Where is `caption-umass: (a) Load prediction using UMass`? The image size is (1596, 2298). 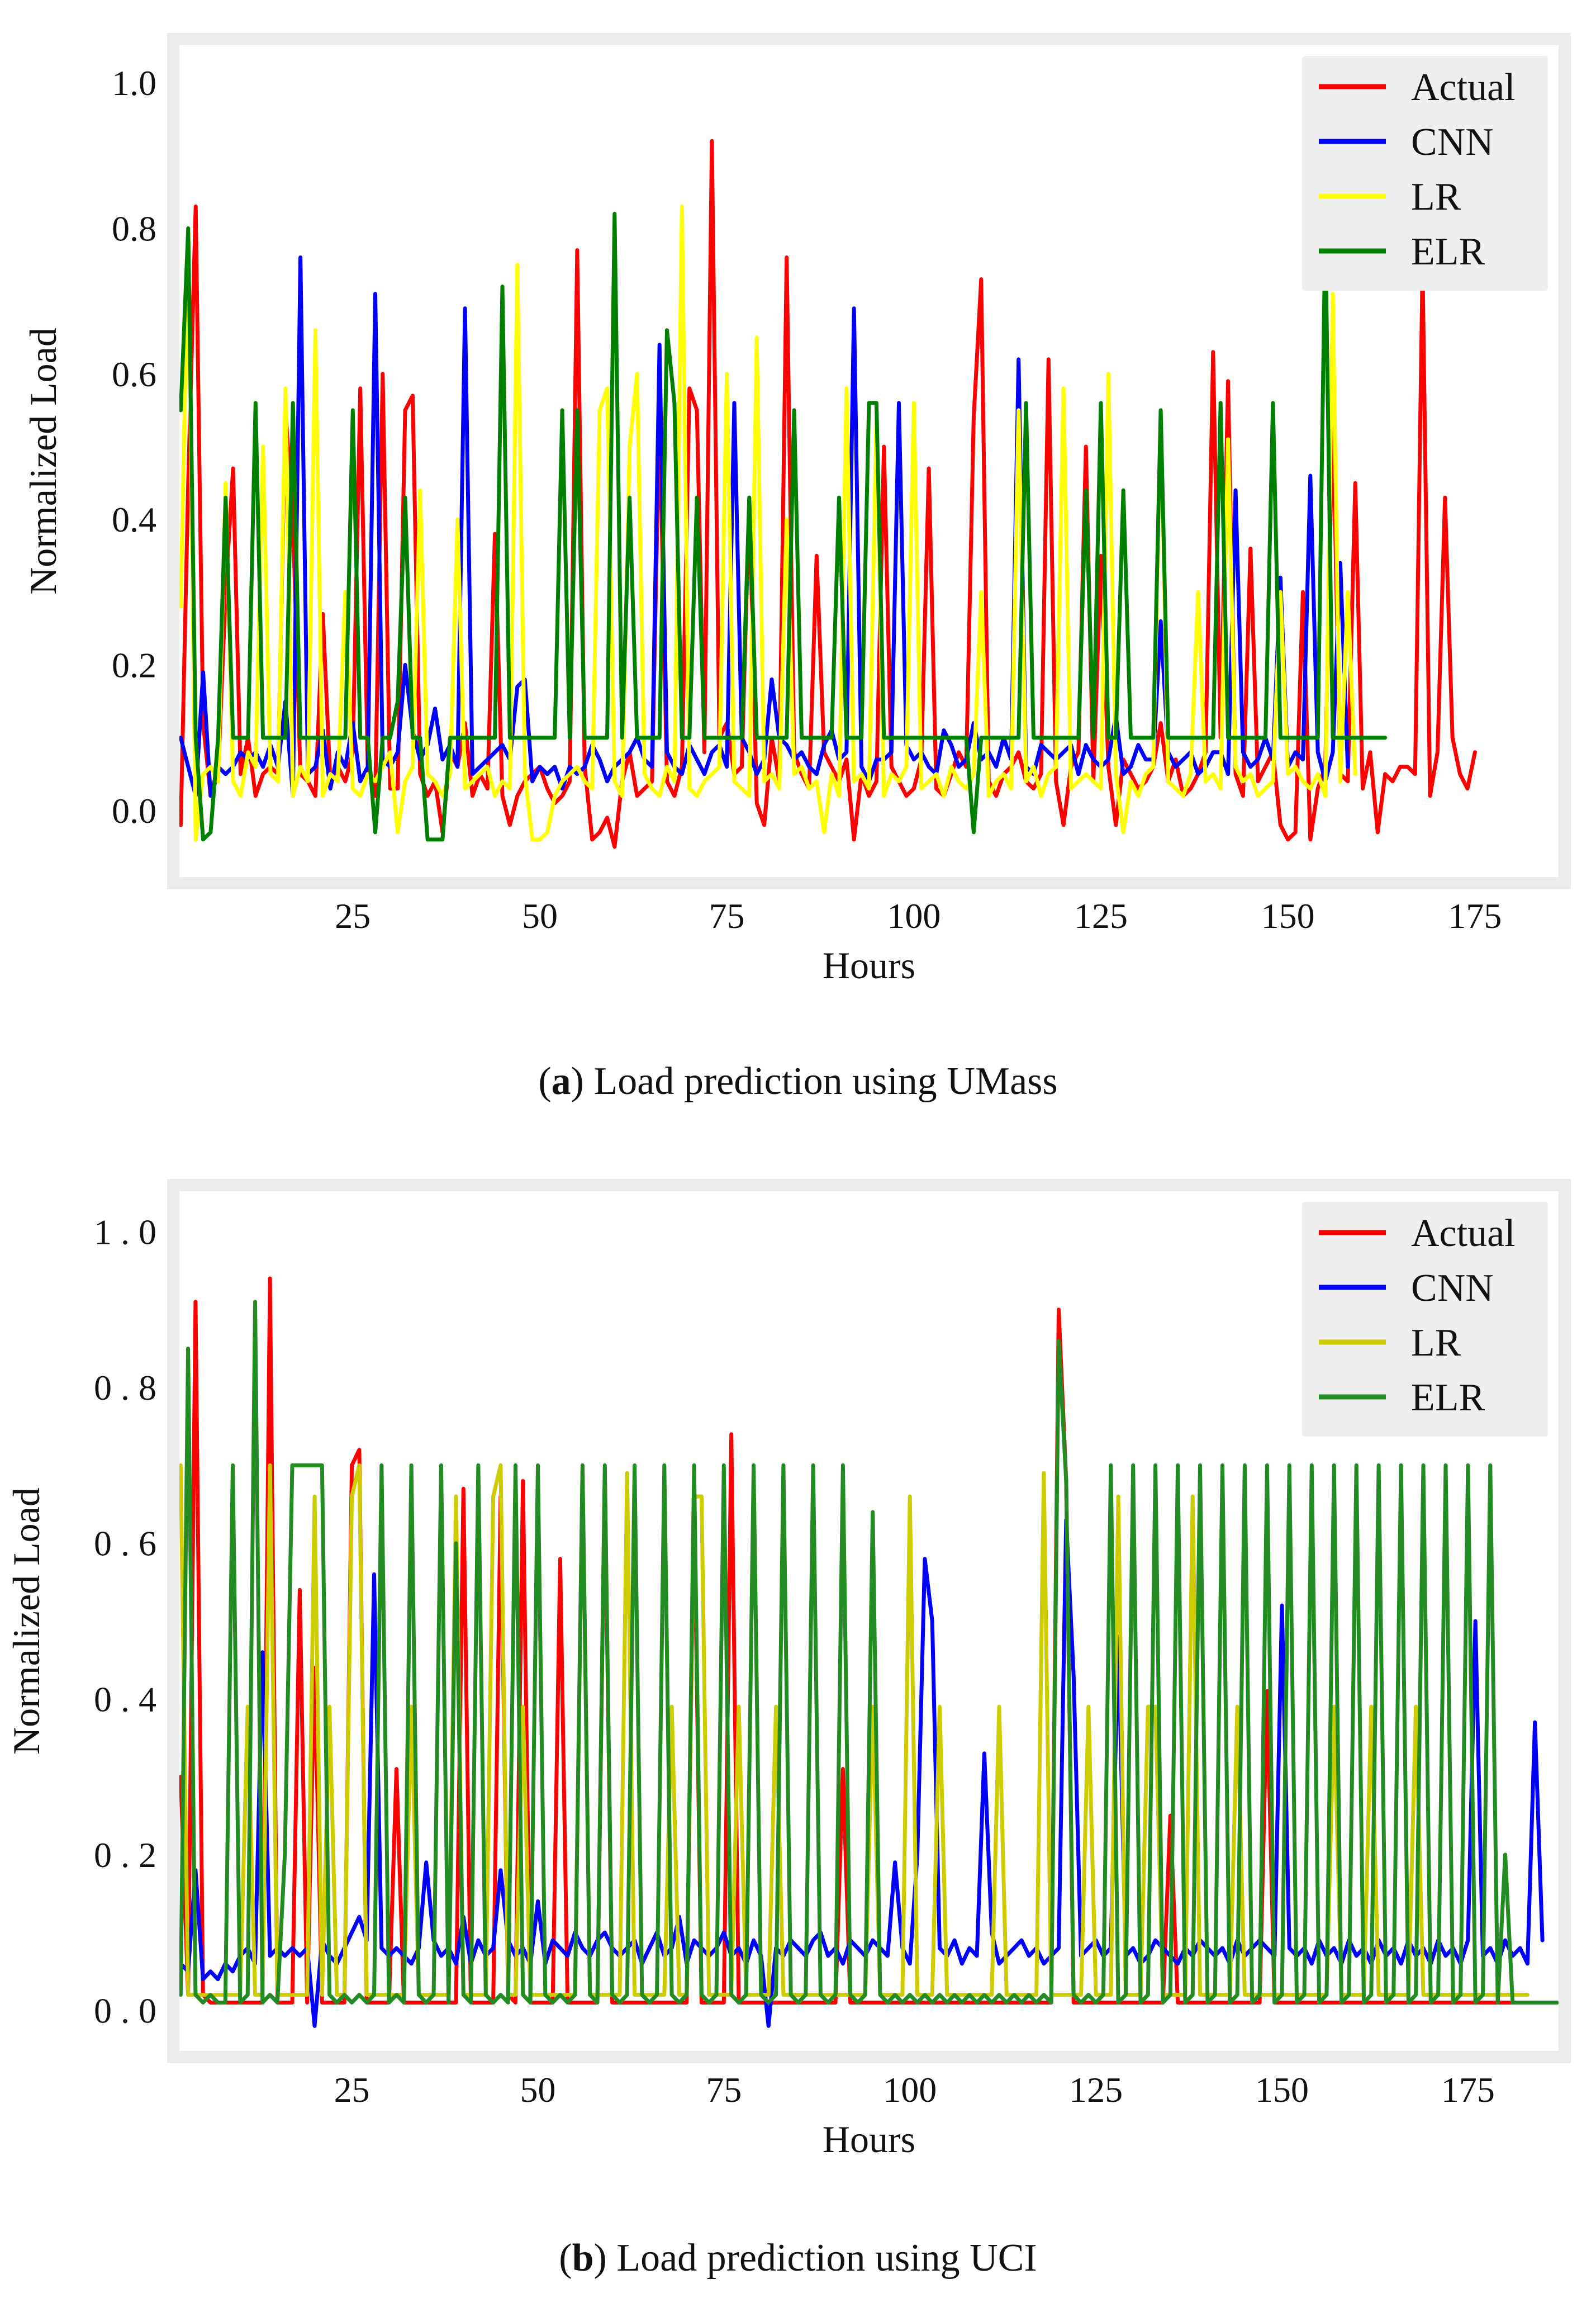 caption-umass: (a) Load prediction using UMass is located at coordinates (798, 1081).